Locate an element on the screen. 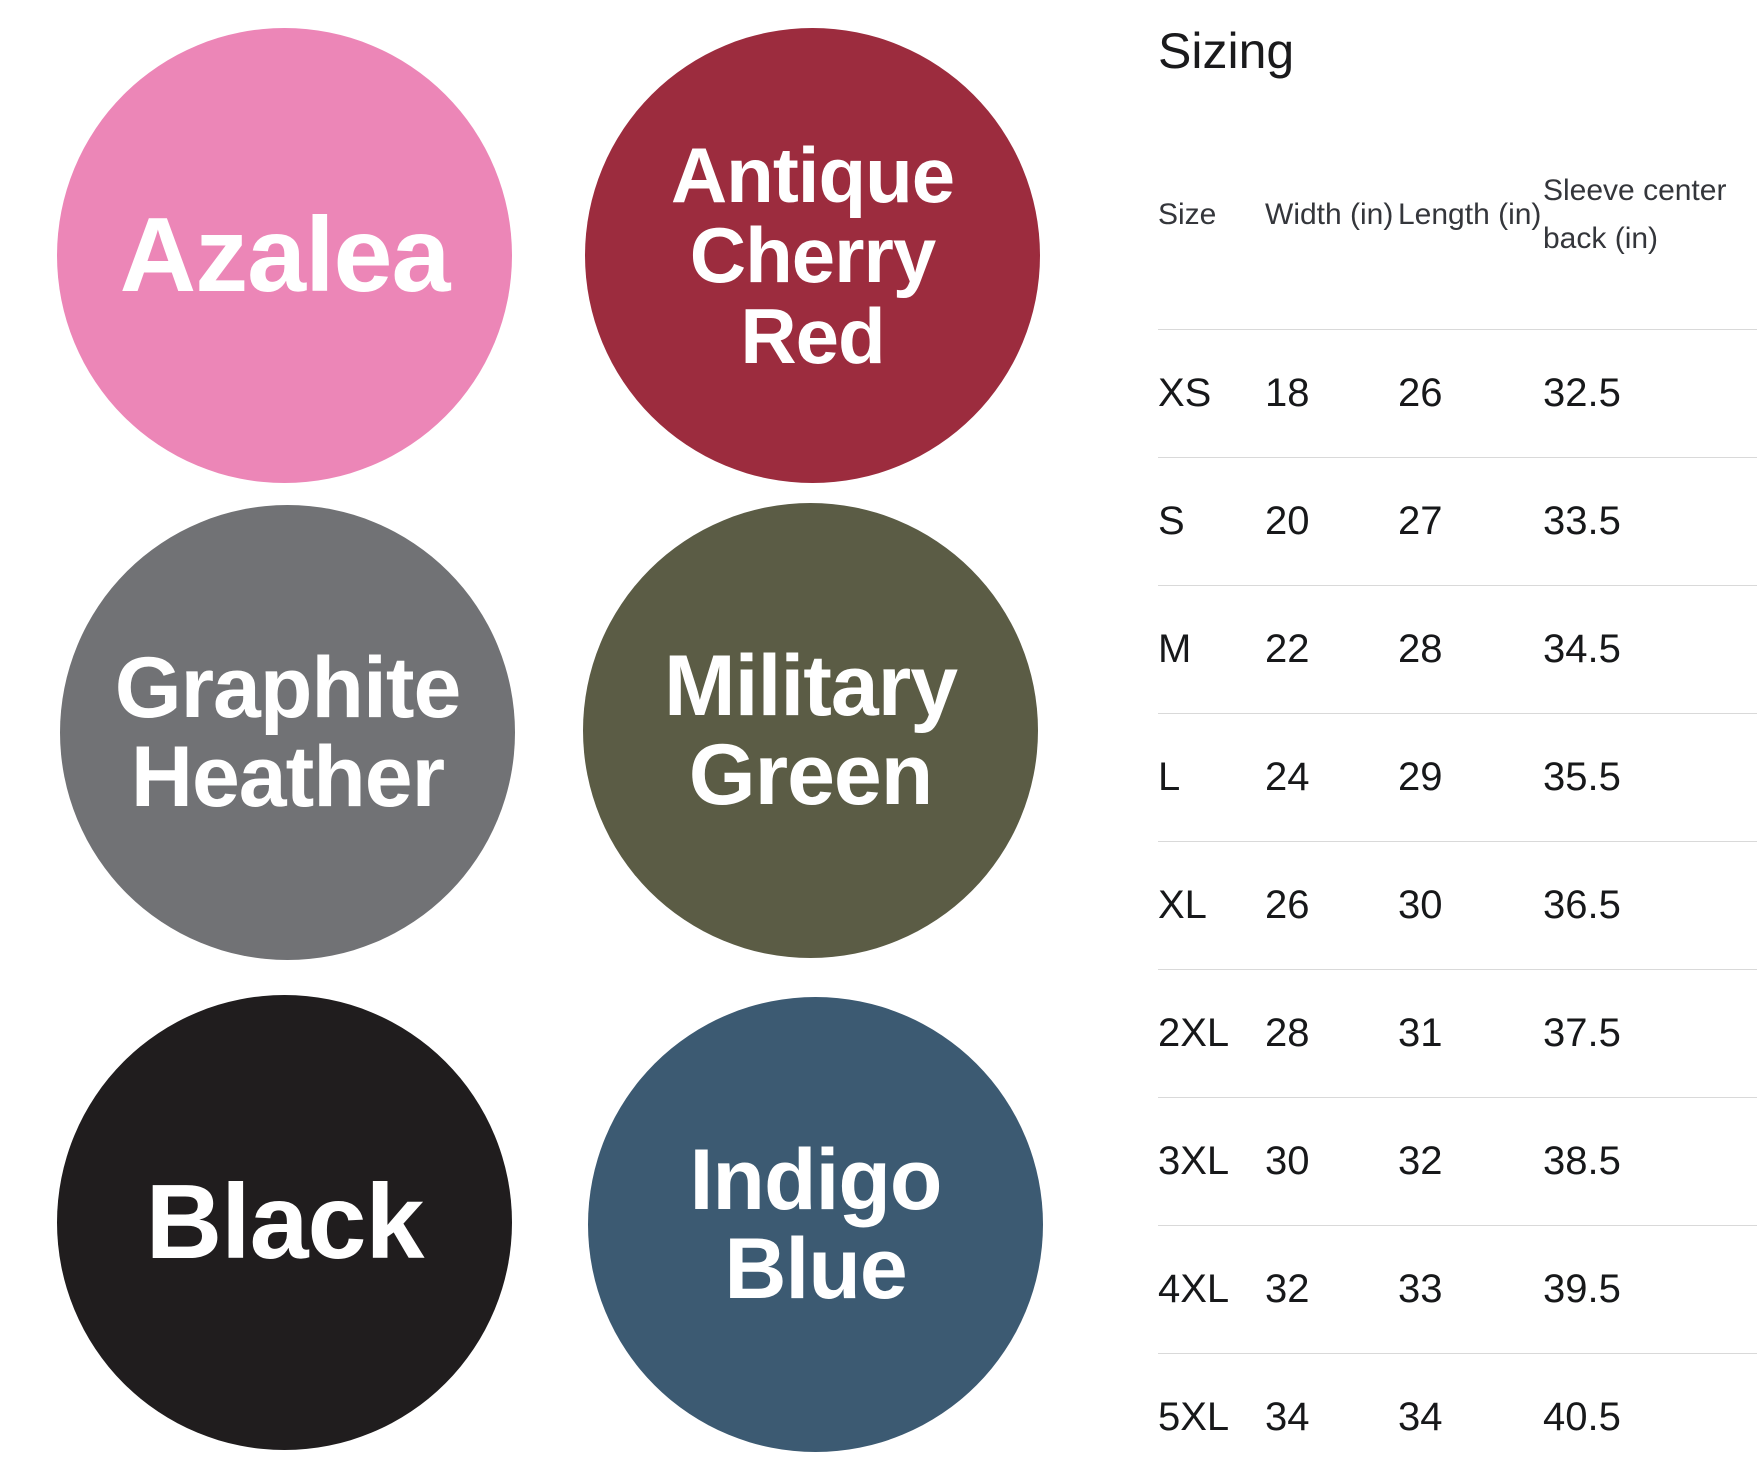 The image size is (1757, 1474). cell-width: 30 is located at coordinates (1287, 1161).